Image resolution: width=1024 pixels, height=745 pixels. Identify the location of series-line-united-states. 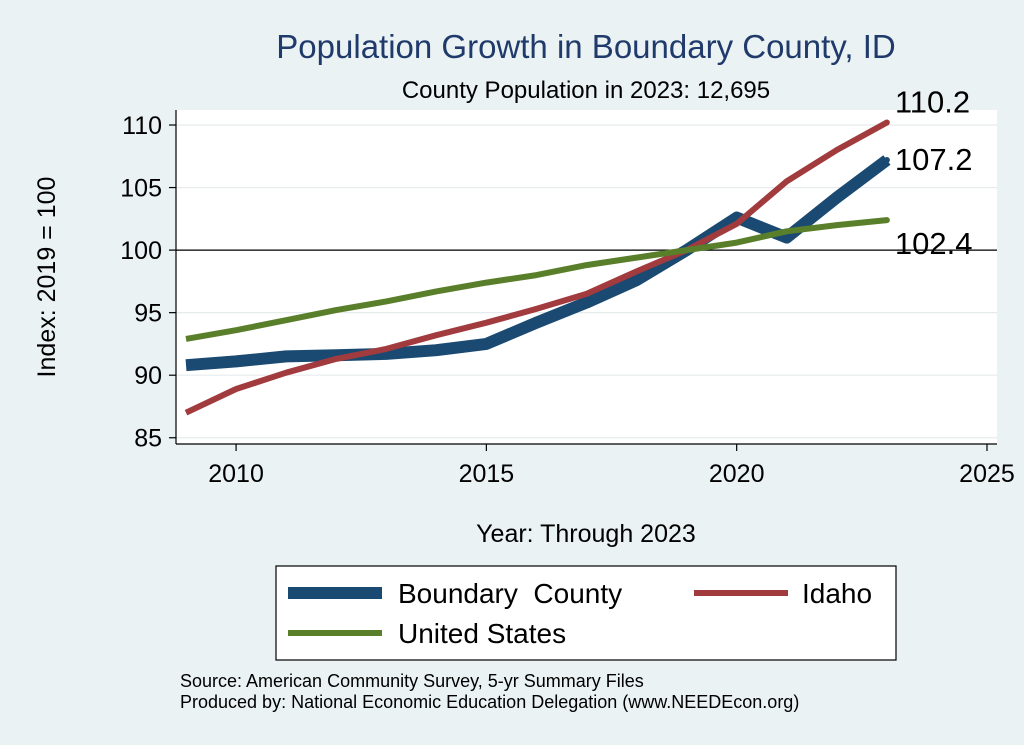
(536, 279).